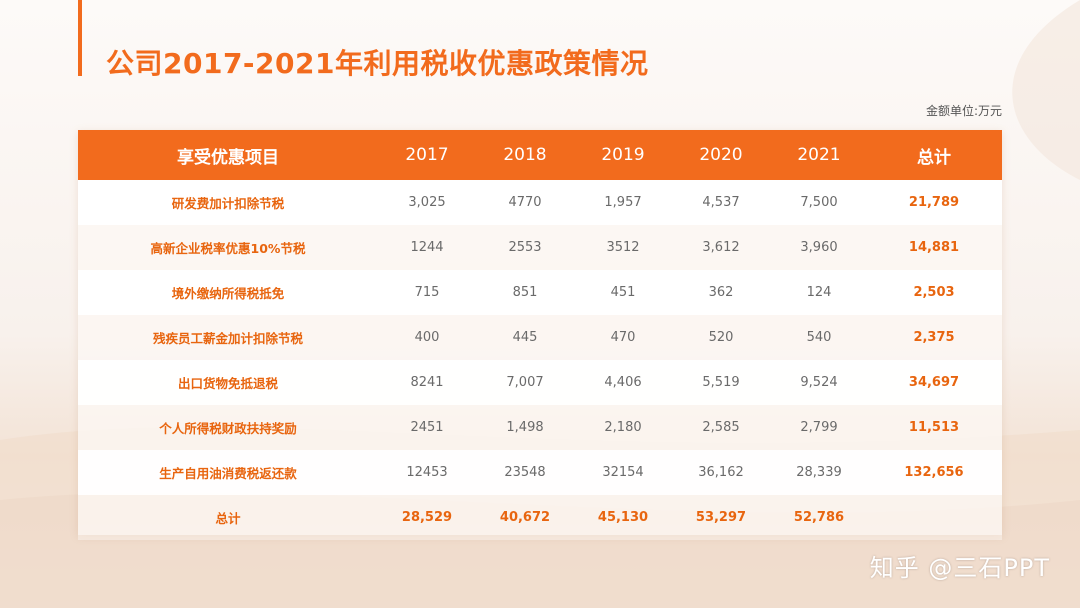 Image resolution: width=1080 pixels, height=608 pixels. Describe the element at coordinates (721, 155) in the screenshot. I see `header-2020: 2020` at that location.